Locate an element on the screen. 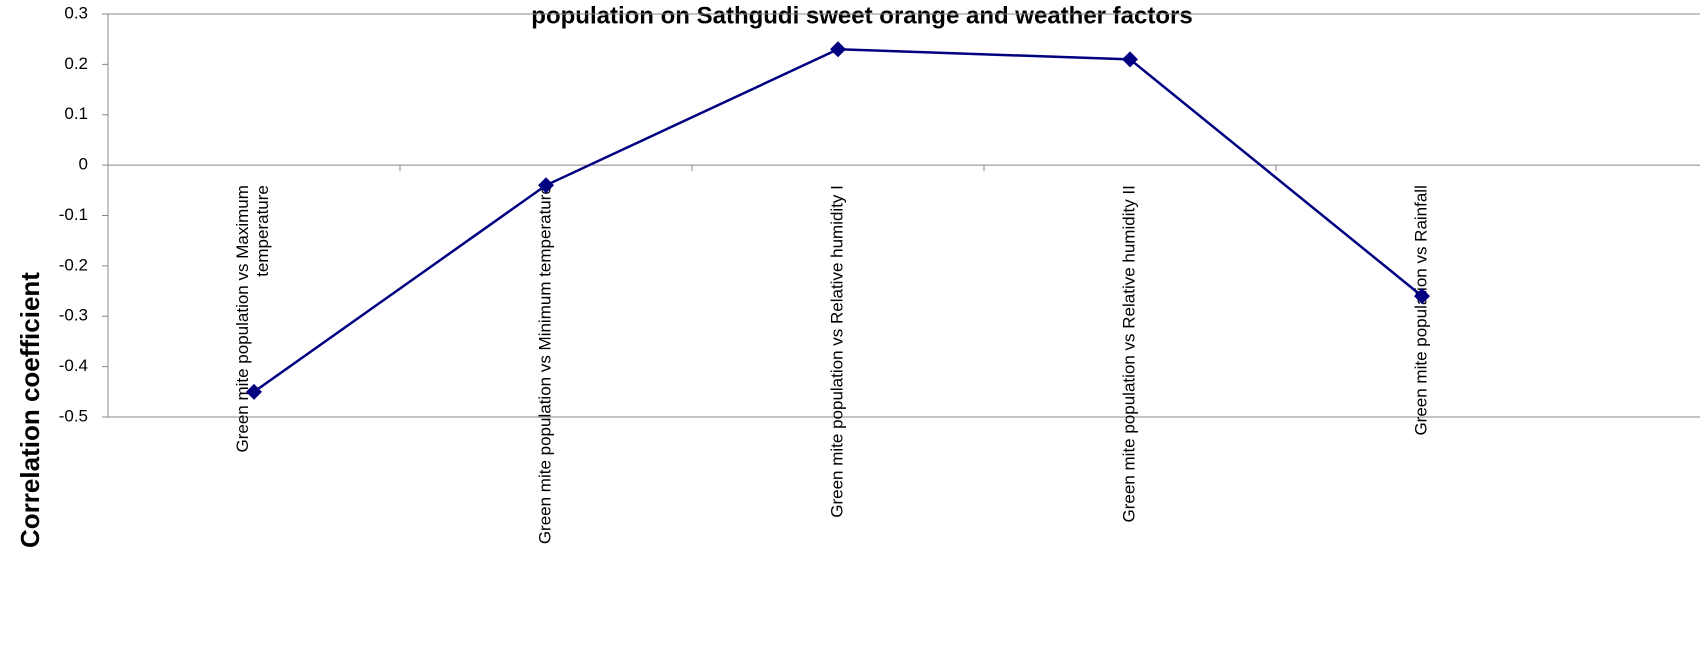  y-axis-title: Correlation coefficient is located at coordinates (30, 410).